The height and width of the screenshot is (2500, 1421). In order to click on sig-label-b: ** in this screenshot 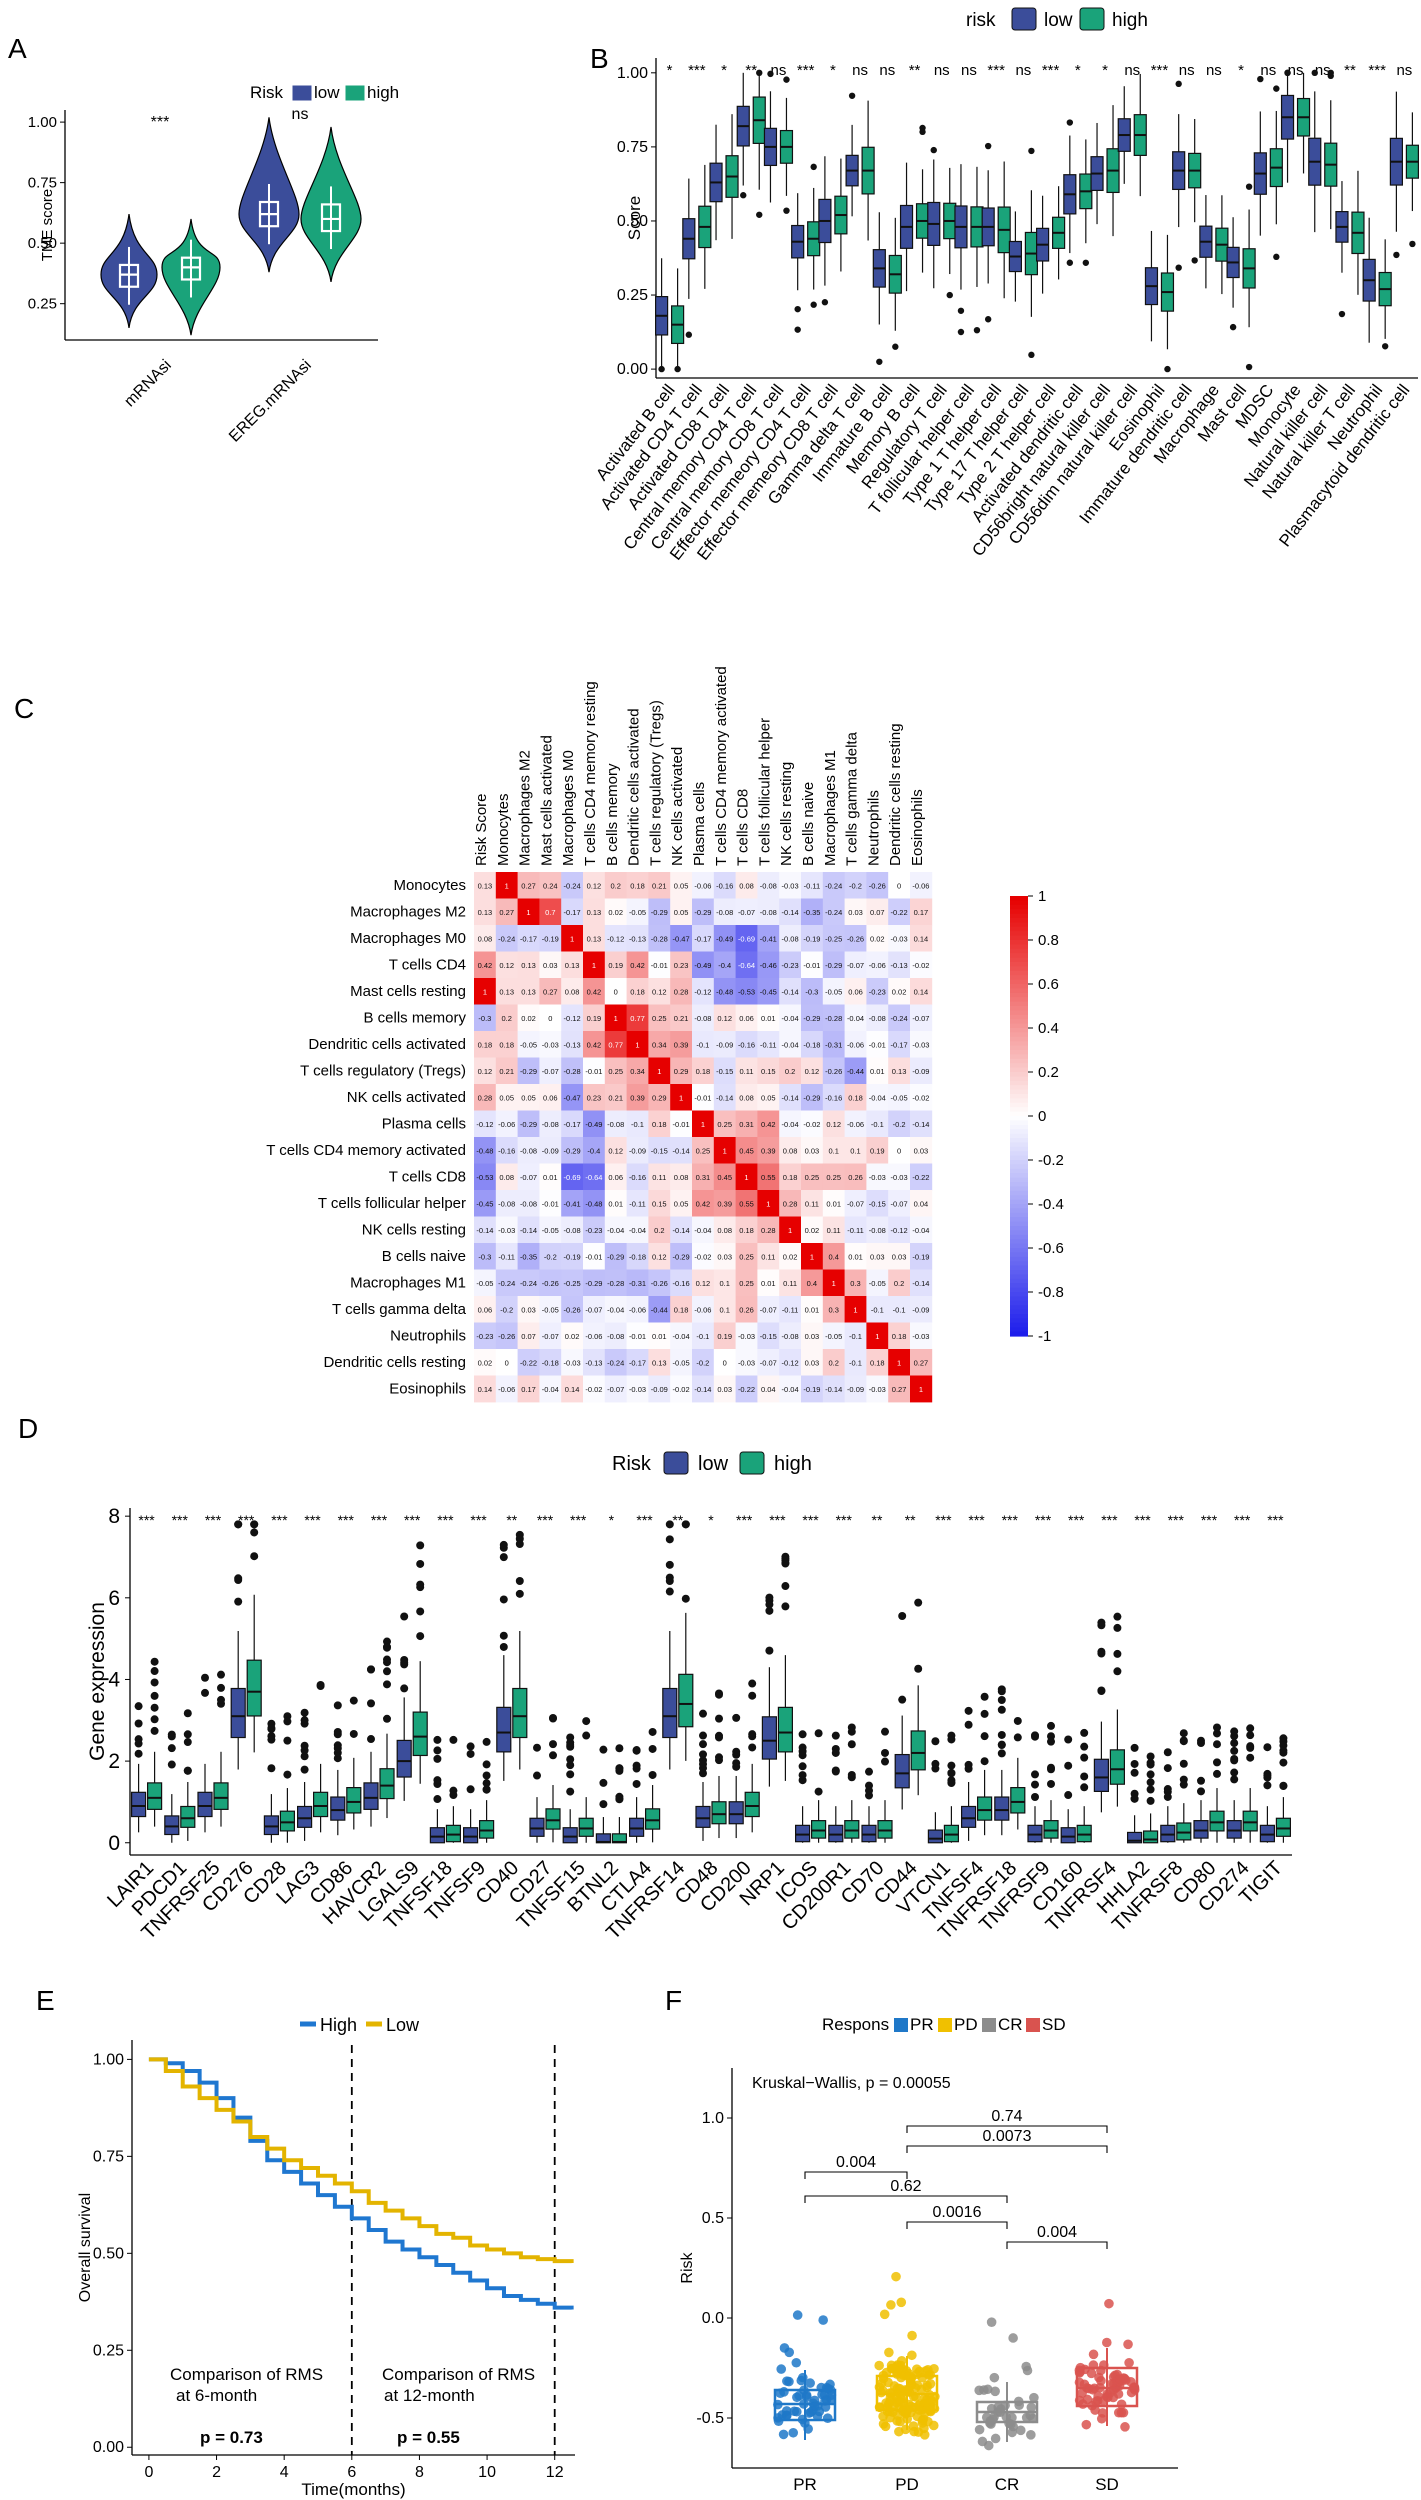, I will do `click(751, 70)`.